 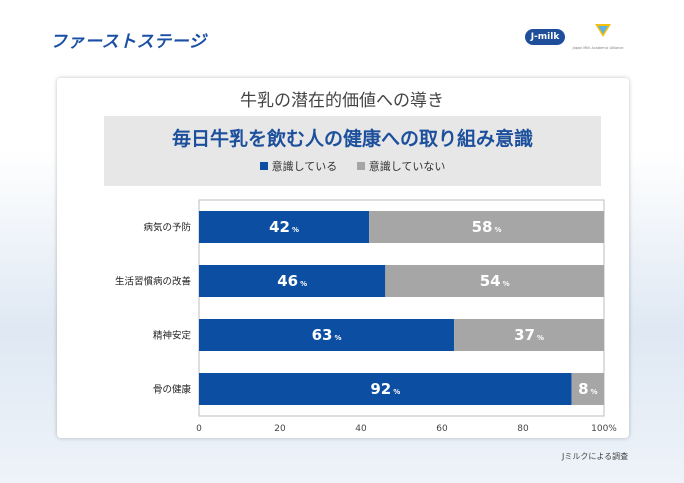 What do you see at coordinates (603, 30) in the screenshot?
I see `jmaa-mark-icon` at bounding box center [603, 30].